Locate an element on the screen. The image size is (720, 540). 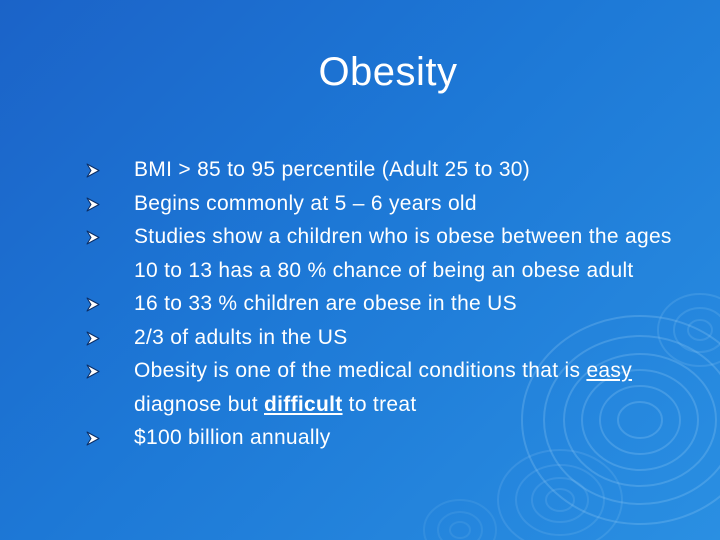
bullet-item-adults: 2/3 of adults in the US is located at coordinates (384, 338).